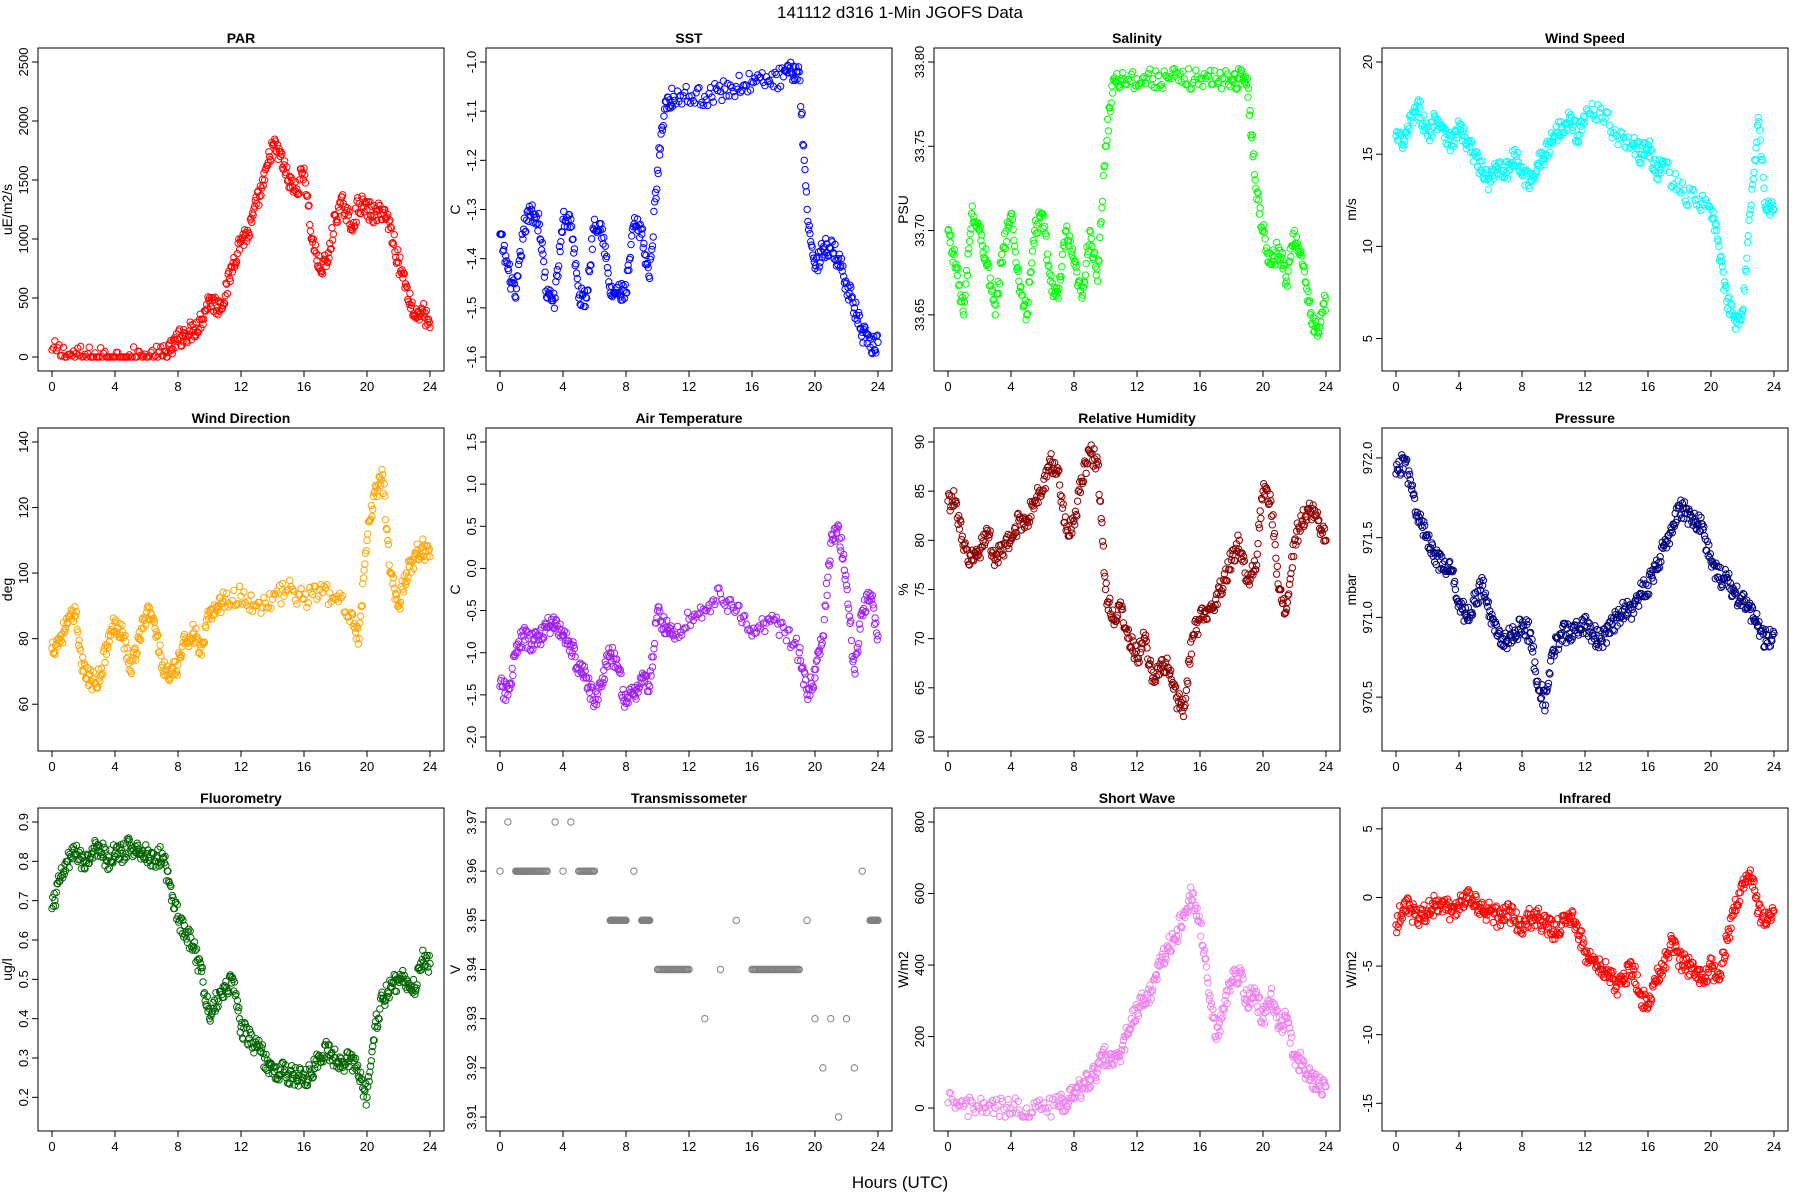 The image size is (1800, 1200). What do you see at coordinates (1367, 154) in the screenshot?
I see `y-tick-label: 15` at bounding box center [1367, 154].